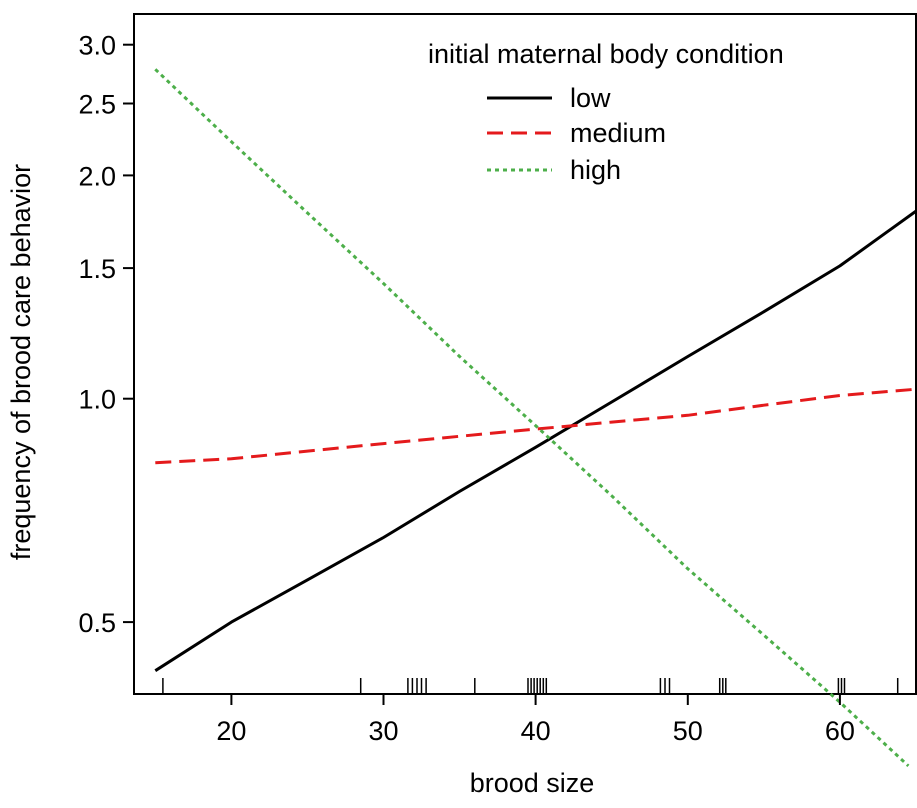 The width and height of the screenshot is (917, 808). I want to click on y-tick-label: 2.0, so click(97, 176).